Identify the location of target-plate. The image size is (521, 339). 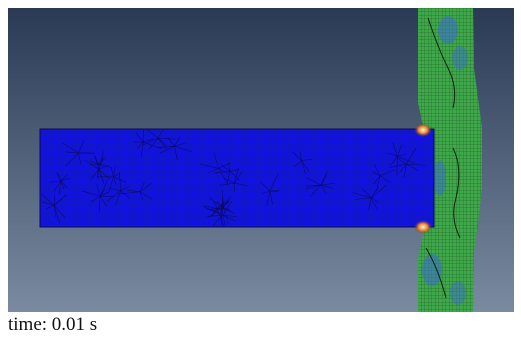
(450, 160).